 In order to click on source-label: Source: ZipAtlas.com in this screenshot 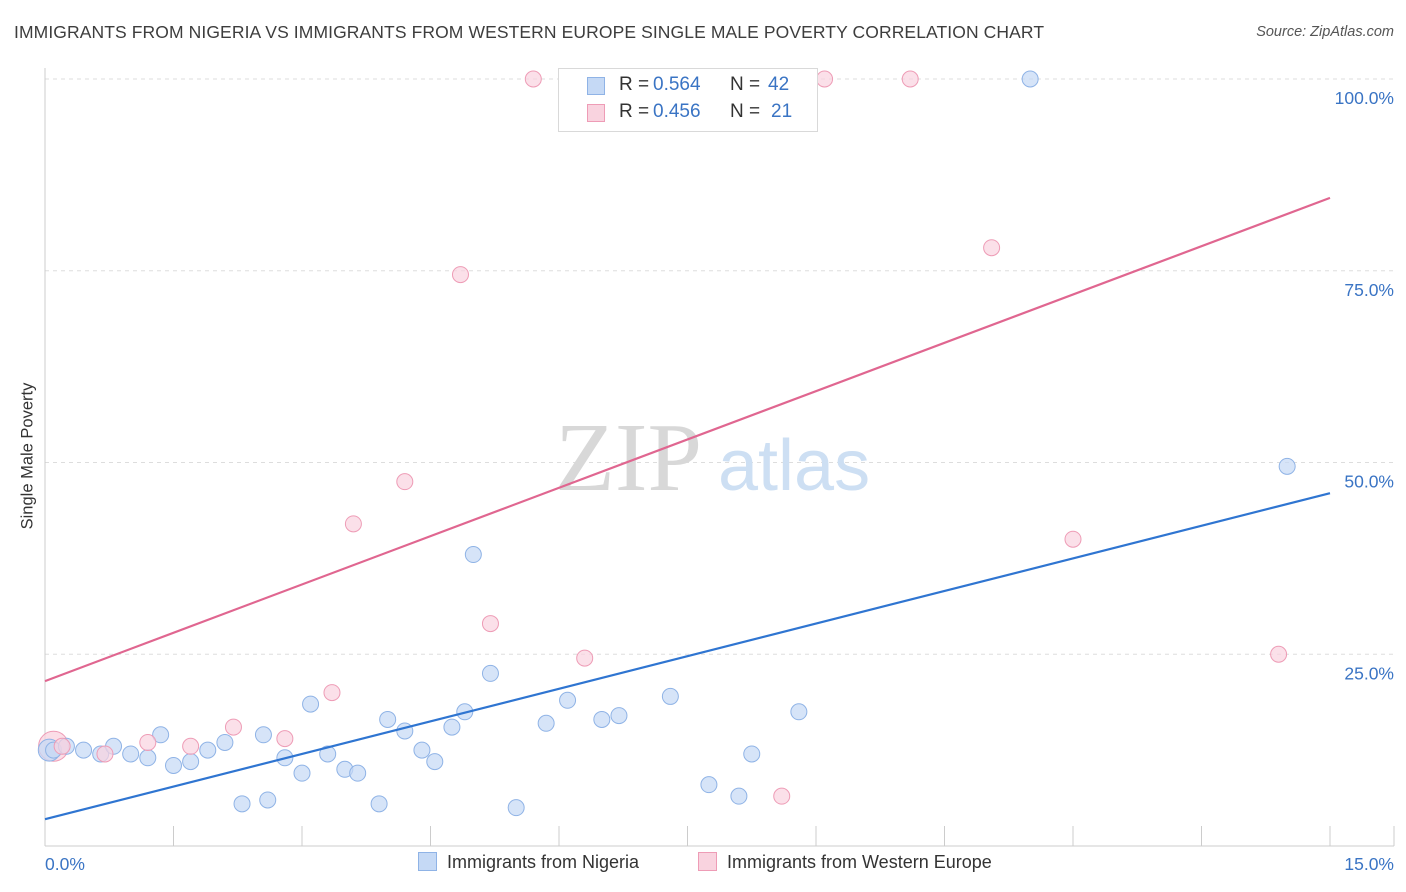, I will do `click(1325, 32)`.